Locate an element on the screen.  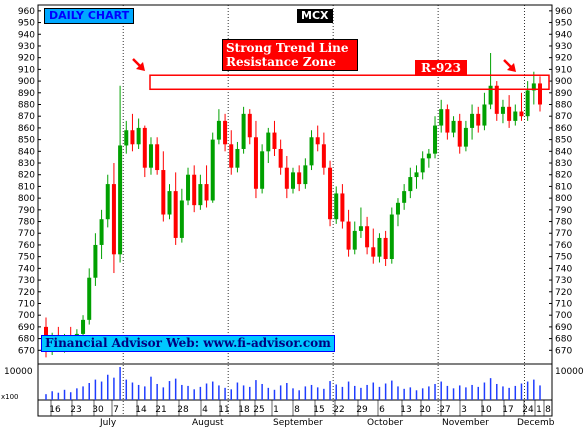
resistance-zone-label: Strong Trend Line Resistance Zone is located at coordinates (290, 55).